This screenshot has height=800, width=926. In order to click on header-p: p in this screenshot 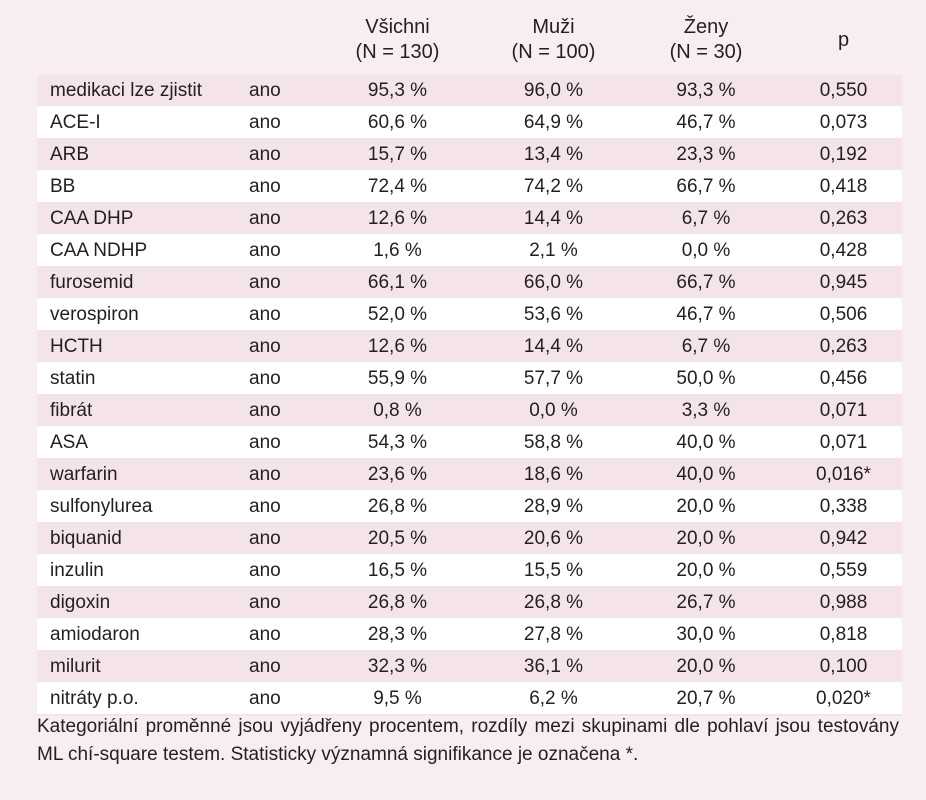, I will do `click(843, 40)`.